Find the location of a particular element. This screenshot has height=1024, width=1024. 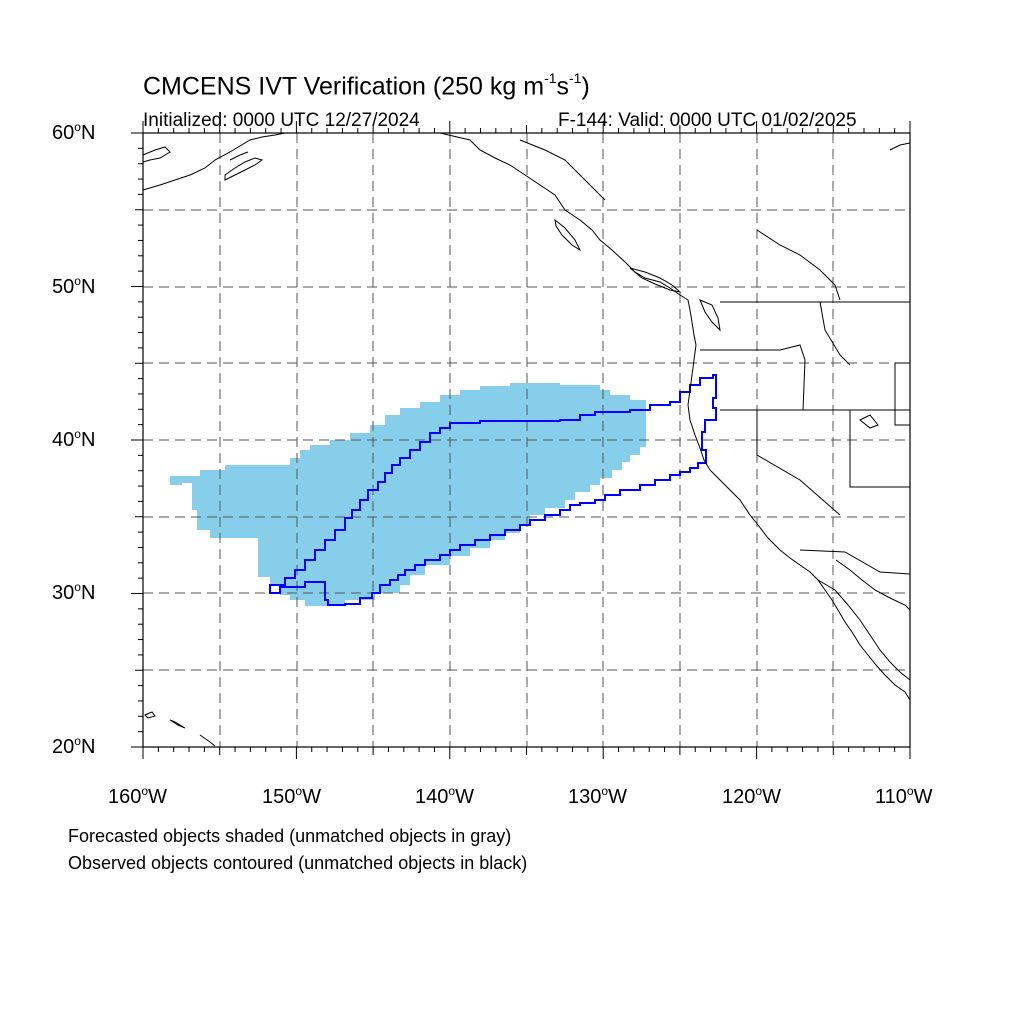

forecast-ivt-object is located at coordinates (408, 494).